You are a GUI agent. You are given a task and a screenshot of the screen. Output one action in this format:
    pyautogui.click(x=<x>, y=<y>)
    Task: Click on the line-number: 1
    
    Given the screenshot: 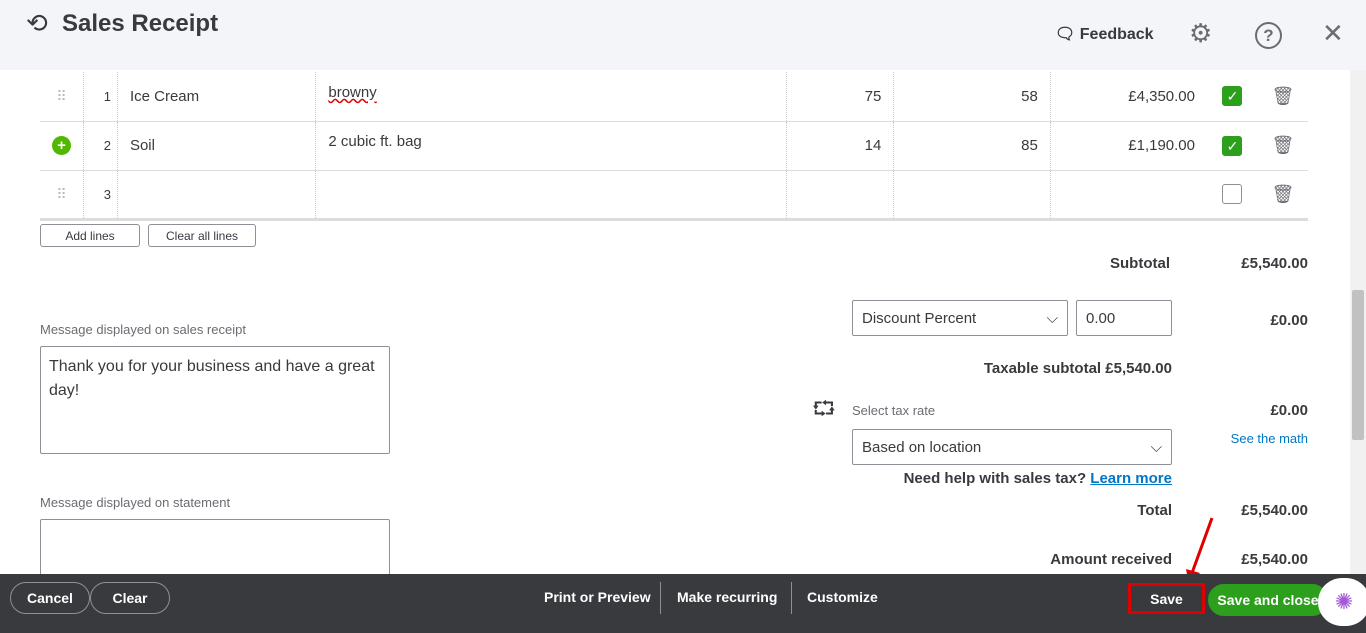 What is the action you would take?
    pyautogui.click(x=100, y=97)
    